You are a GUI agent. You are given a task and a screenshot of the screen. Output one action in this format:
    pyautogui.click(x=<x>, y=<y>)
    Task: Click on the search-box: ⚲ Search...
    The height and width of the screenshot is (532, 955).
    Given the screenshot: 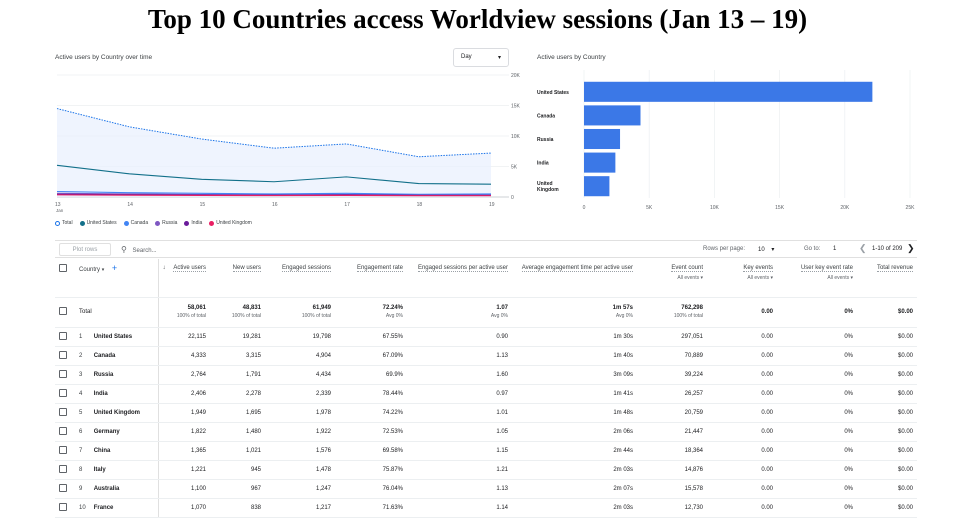 What is the action you would take?
    pyautogui.click(x=139, y=249)
    